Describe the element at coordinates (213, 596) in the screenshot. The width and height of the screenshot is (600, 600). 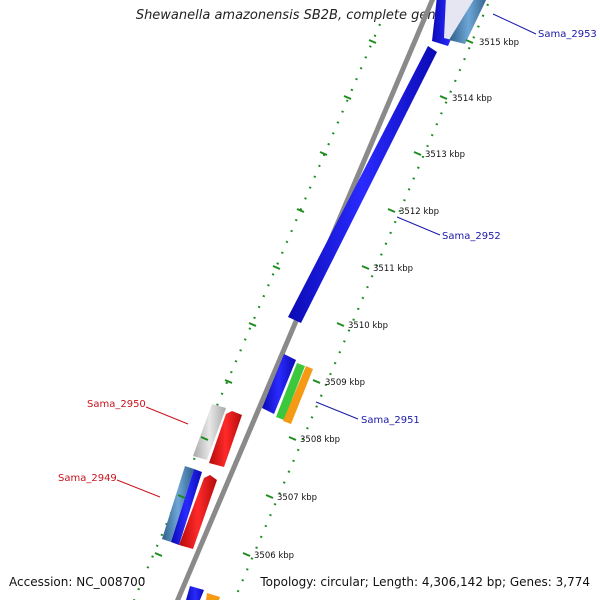
I see `feature-orange-bottom` at that location.